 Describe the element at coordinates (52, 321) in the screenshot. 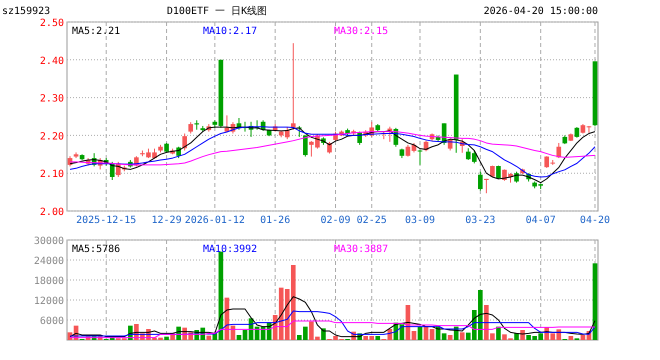

I see `y-tick-label: 6000` at that location.